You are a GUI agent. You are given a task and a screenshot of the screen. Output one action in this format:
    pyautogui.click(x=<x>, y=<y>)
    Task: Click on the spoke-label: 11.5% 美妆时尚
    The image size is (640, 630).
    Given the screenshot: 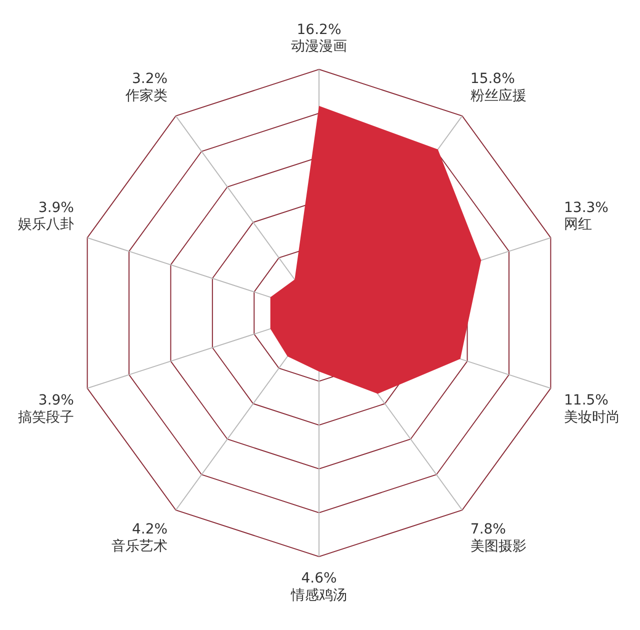 What is the action you would take?
    pyautogui.click(x=592, y=409)
    